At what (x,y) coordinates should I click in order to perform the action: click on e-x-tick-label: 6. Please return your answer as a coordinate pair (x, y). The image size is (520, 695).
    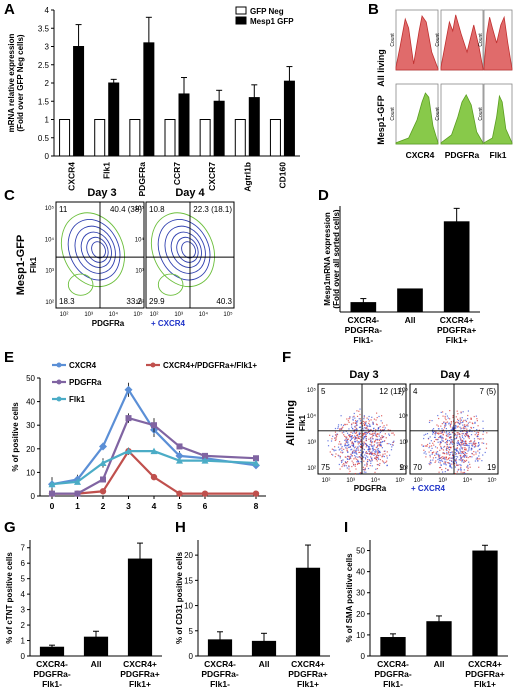
    Looking at the image, I should click on (205, 506).